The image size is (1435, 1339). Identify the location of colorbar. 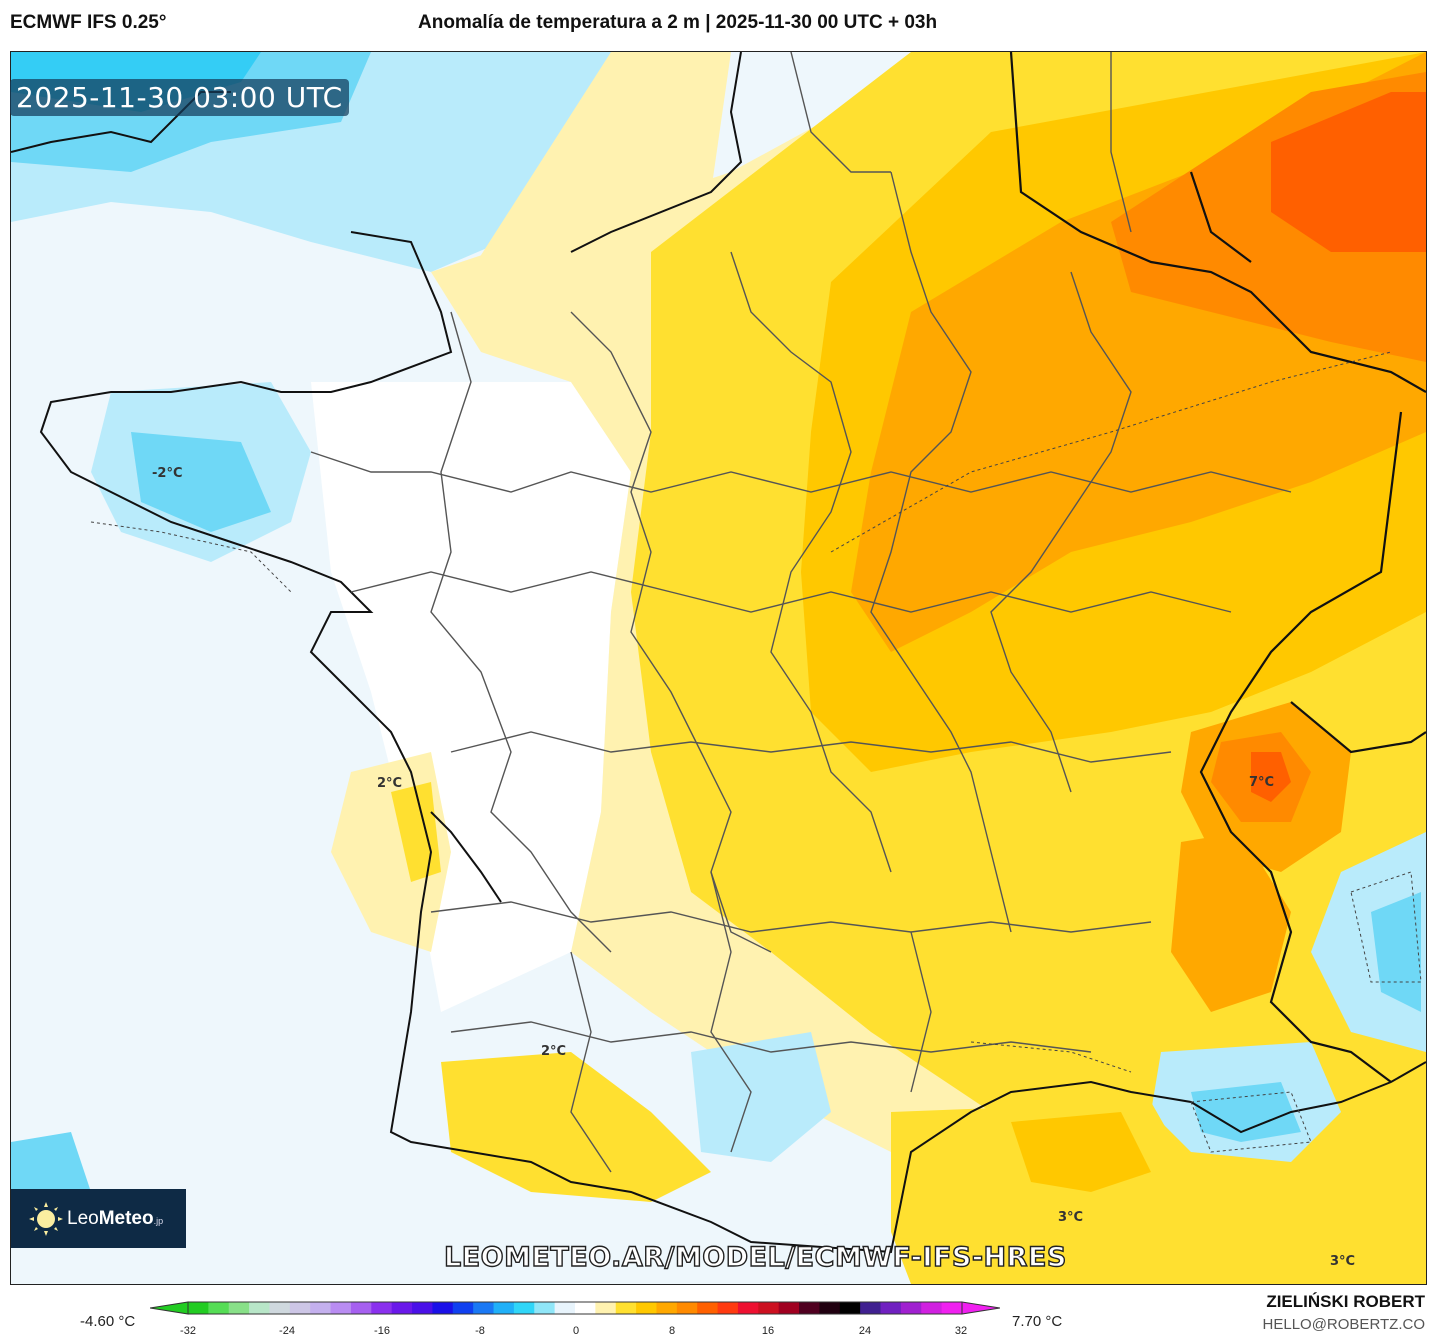
(575, 1307).